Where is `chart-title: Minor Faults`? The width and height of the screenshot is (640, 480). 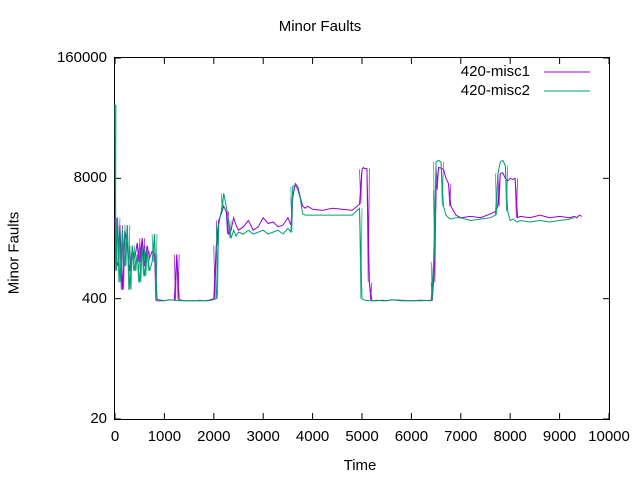 chart-title: Minor Faults is located at coordinates (320, 26).